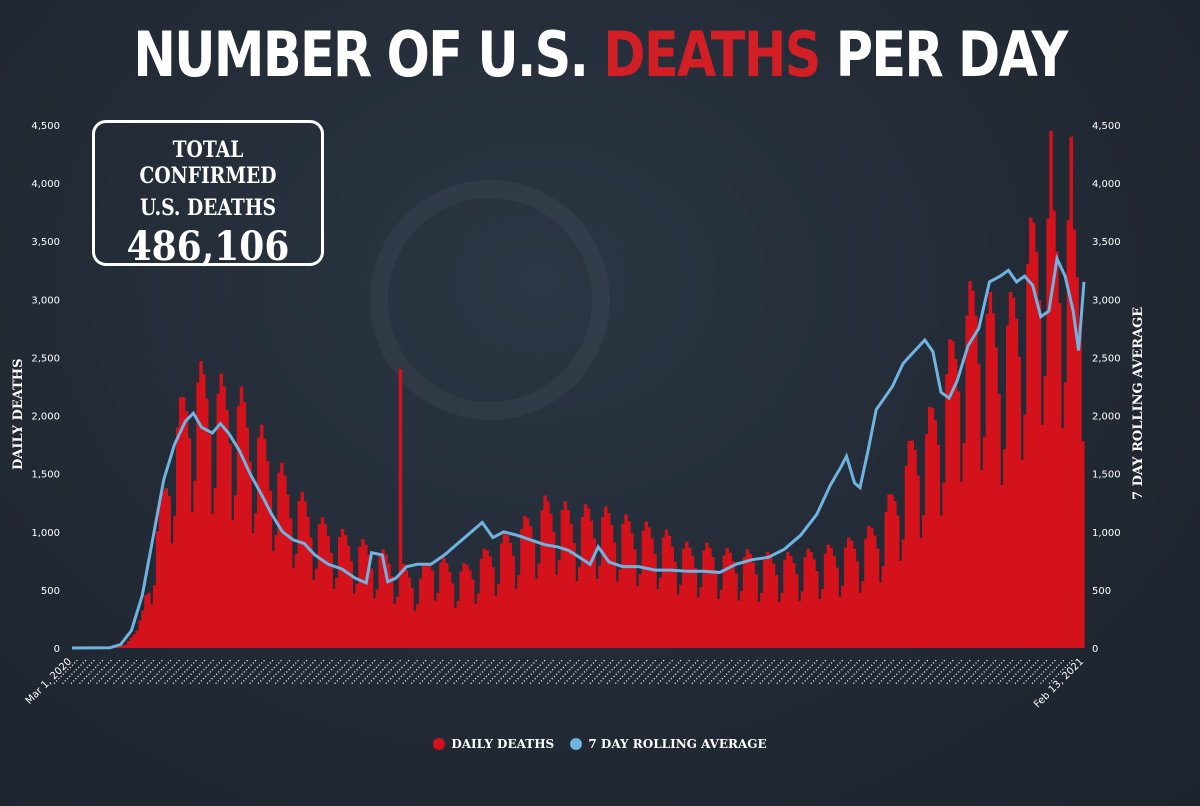 This screenshot has width=1200, height=806. I want to click on y-axis-label-left: DAILY DEATHS, so click(18, 414).